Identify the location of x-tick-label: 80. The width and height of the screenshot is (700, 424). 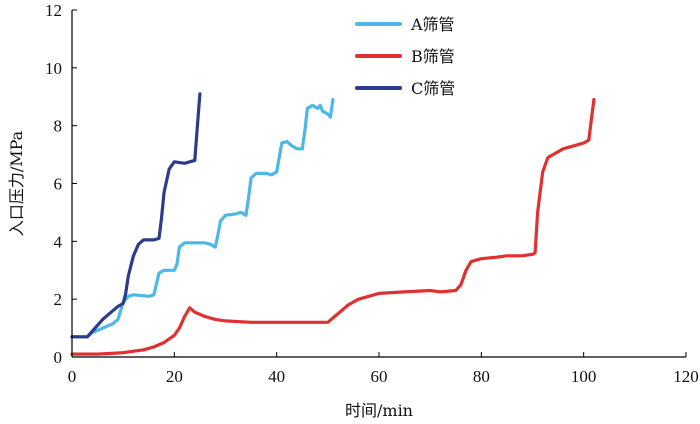
(481, 376).